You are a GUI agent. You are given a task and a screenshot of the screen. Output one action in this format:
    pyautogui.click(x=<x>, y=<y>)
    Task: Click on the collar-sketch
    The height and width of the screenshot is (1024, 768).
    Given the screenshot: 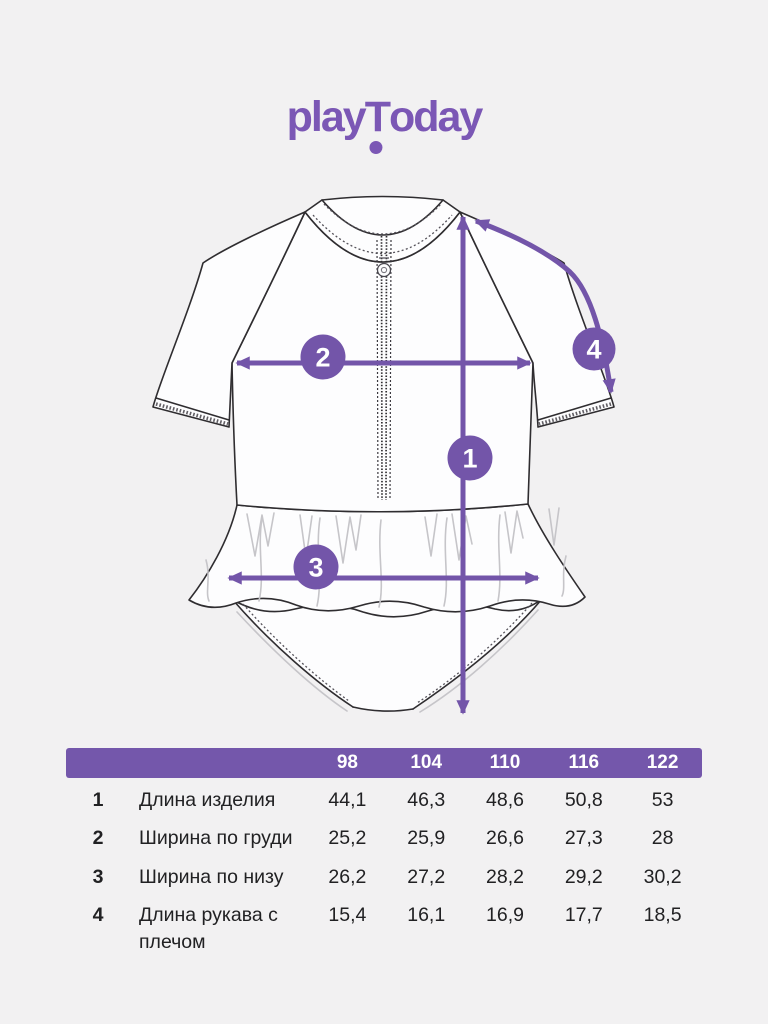 What is the action you would take?
    pyautogui.click(x=382, y=229)
    